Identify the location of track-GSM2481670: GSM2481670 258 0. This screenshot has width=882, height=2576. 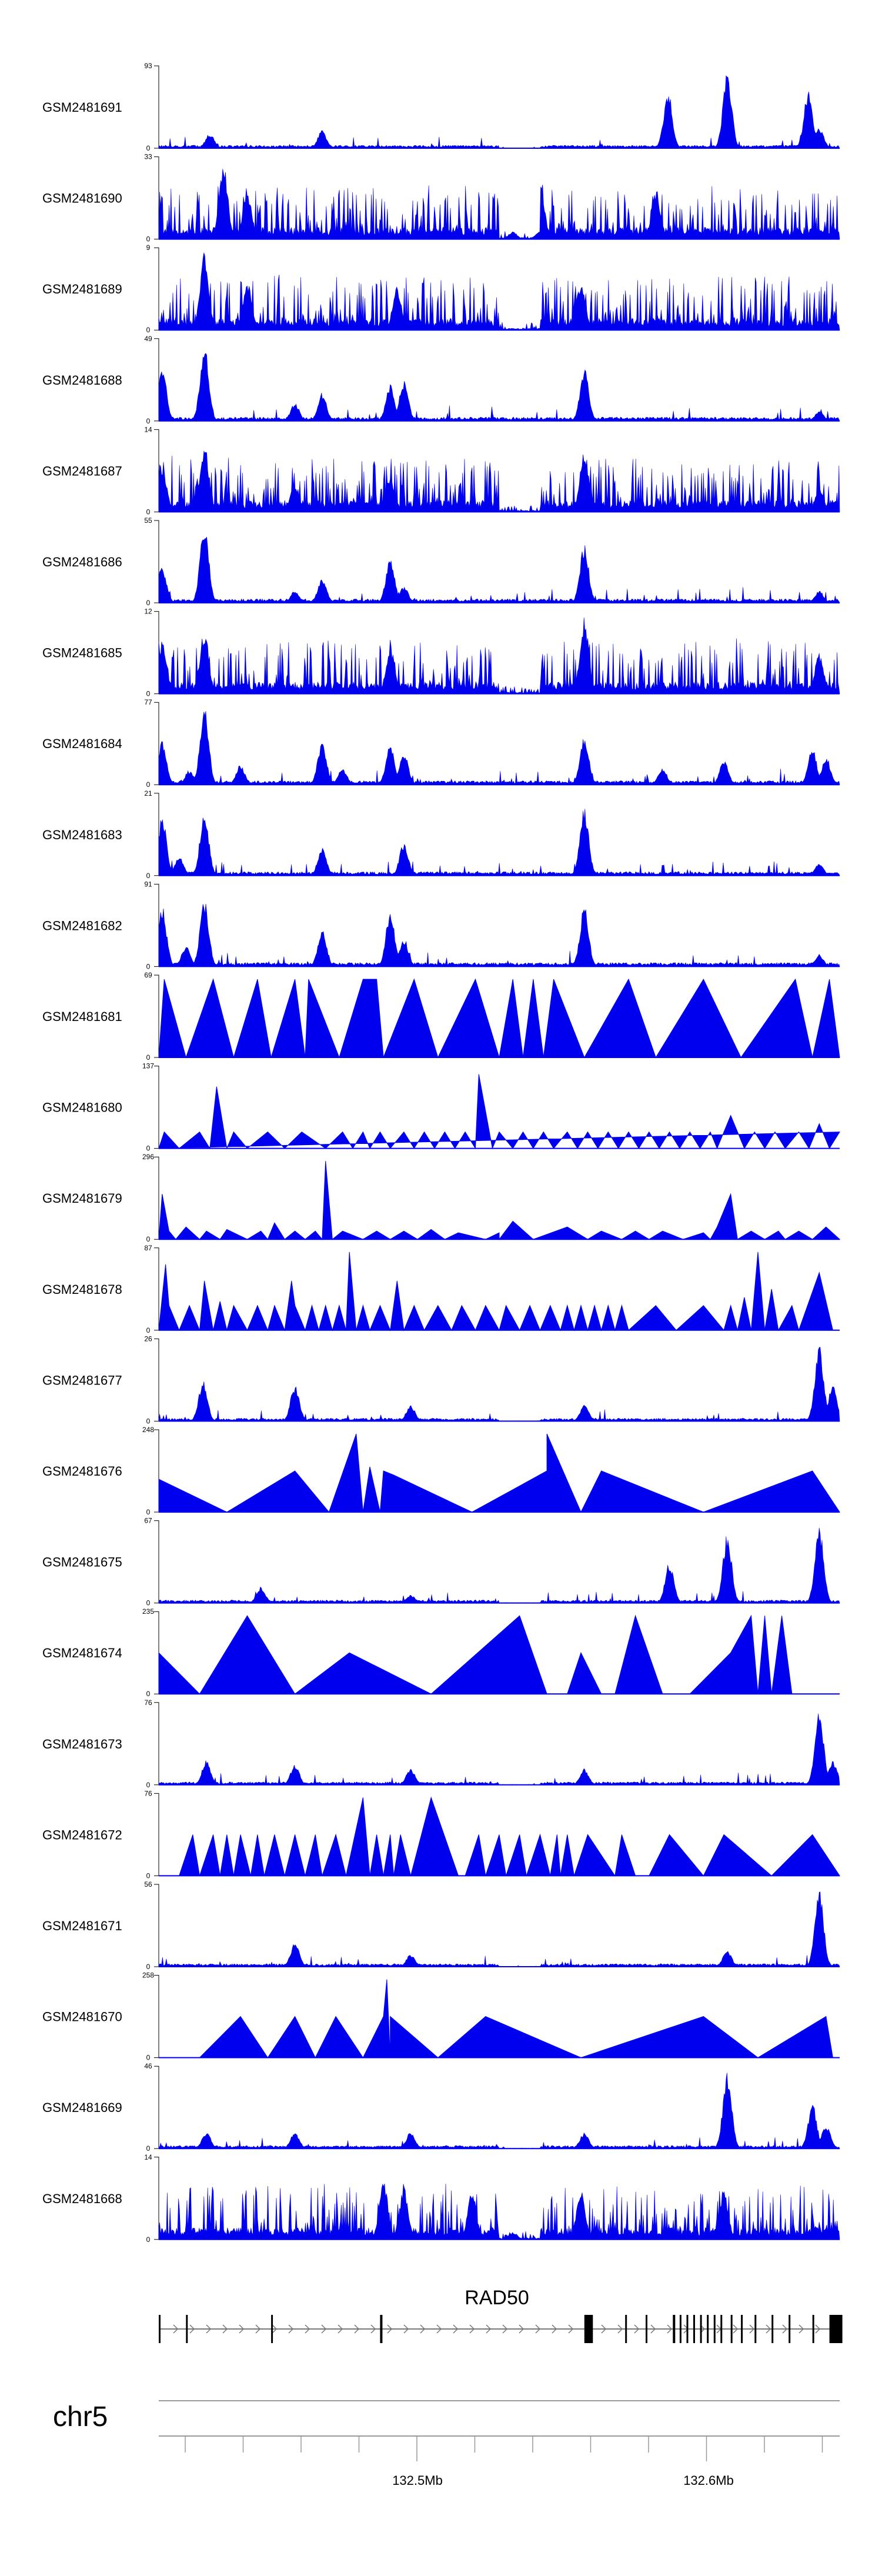
(441, 2016).